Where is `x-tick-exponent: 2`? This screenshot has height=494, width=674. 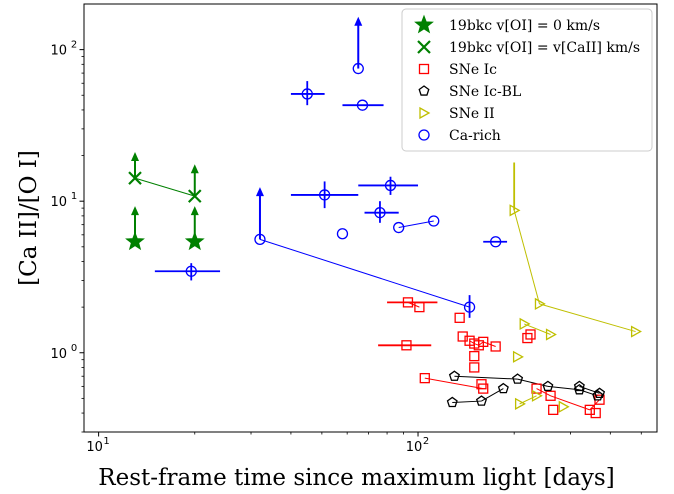
x-tick-exponent: 2 is located at coordinates (426, 441).